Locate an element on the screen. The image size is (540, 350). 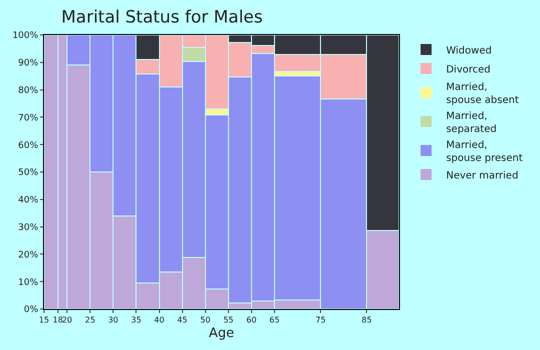
chart-title: Marital Status for Males is located at coordinates (162, 17).